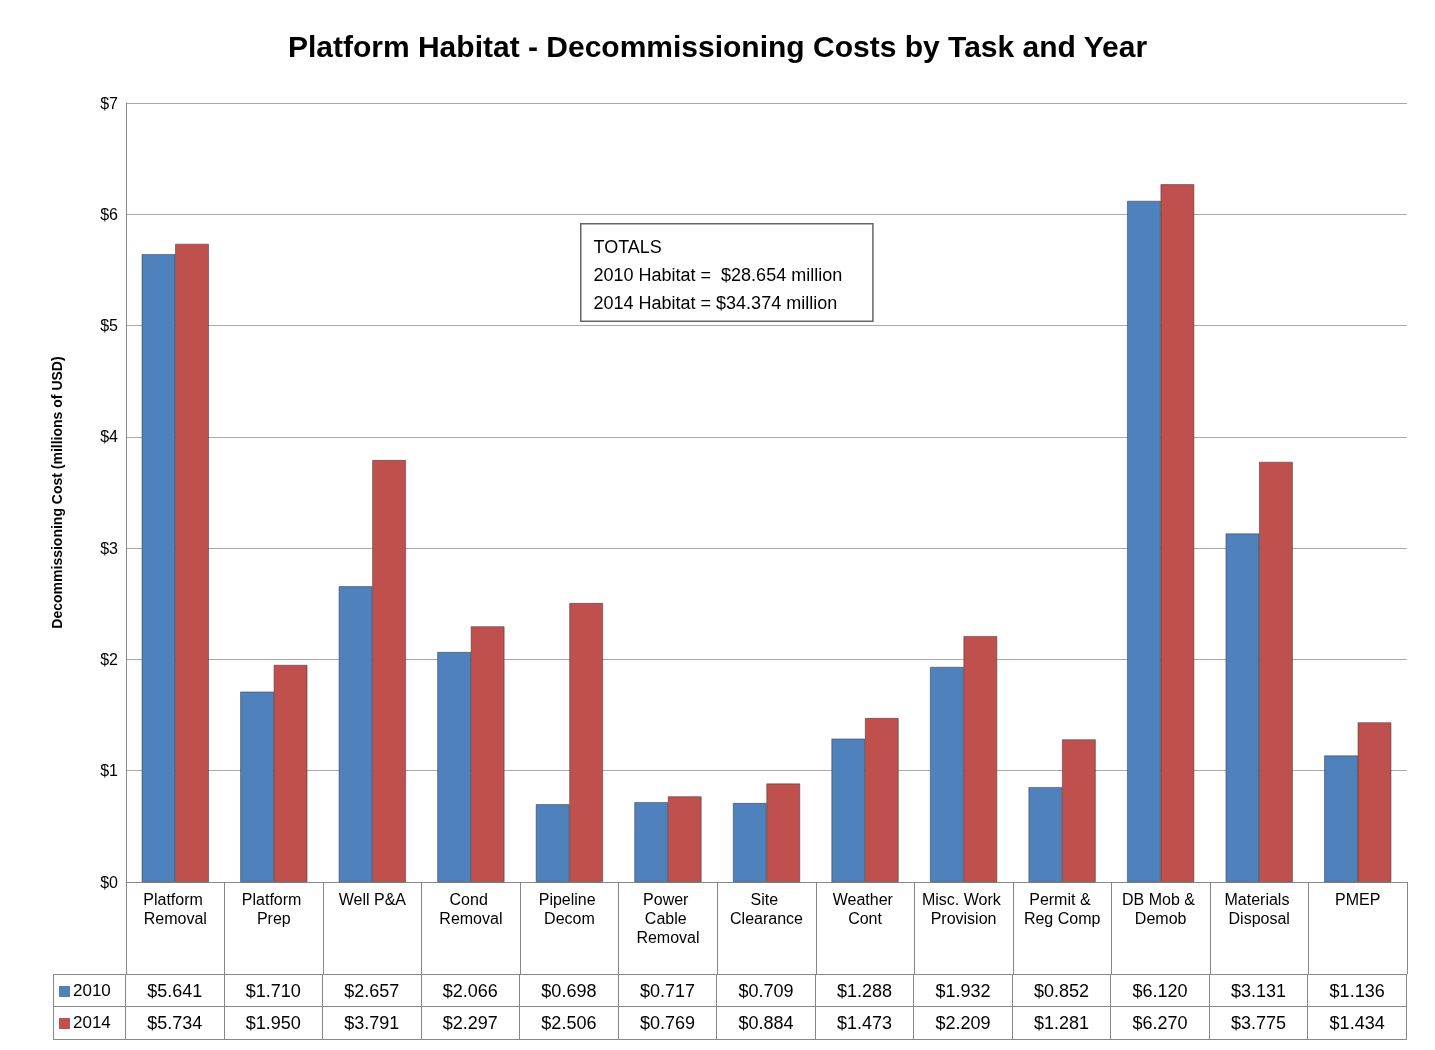 This screenshot has width=1435, height=1050. Describe the element at coordinates (109, 437) in the screenshot. I see `y-tick-label: $4` at that location.